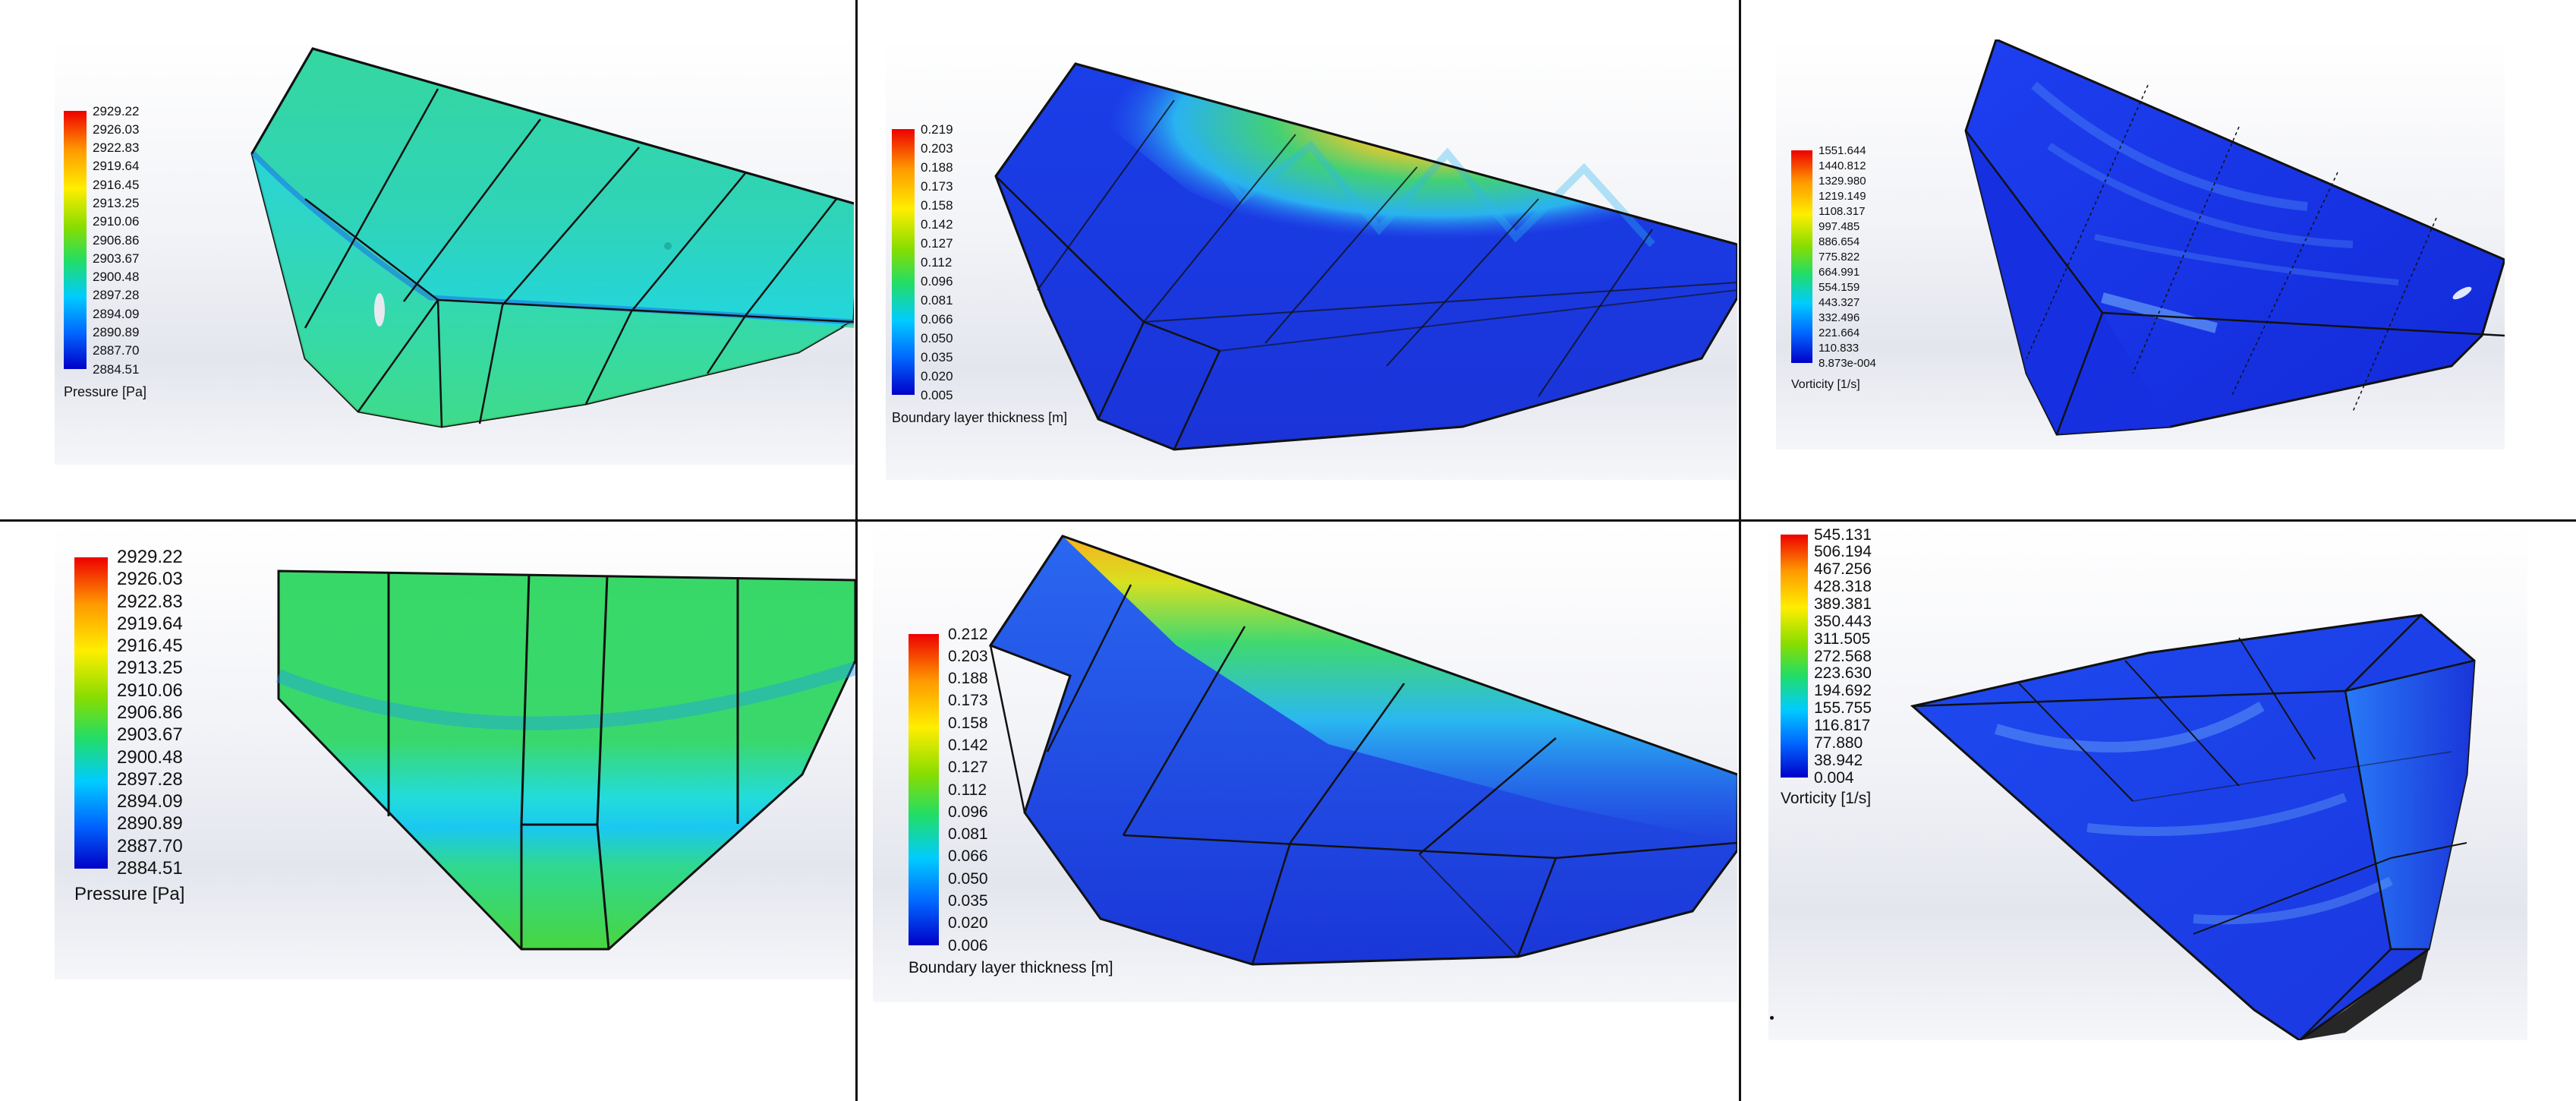  What do you see at coordinates (2234, 237) in the screenshot?
I see `vorticity-surface-top` at bounding box center [2234, 237].